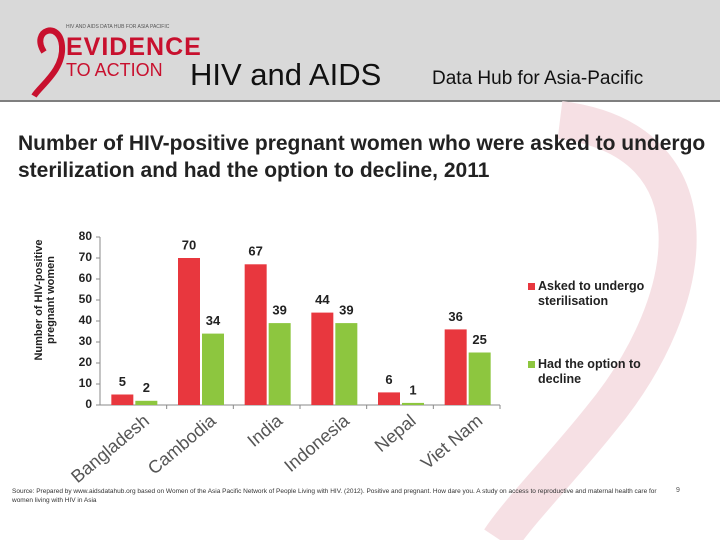 The image size is (720, 540). I want to click on value-label: 34, so click(213, 320).